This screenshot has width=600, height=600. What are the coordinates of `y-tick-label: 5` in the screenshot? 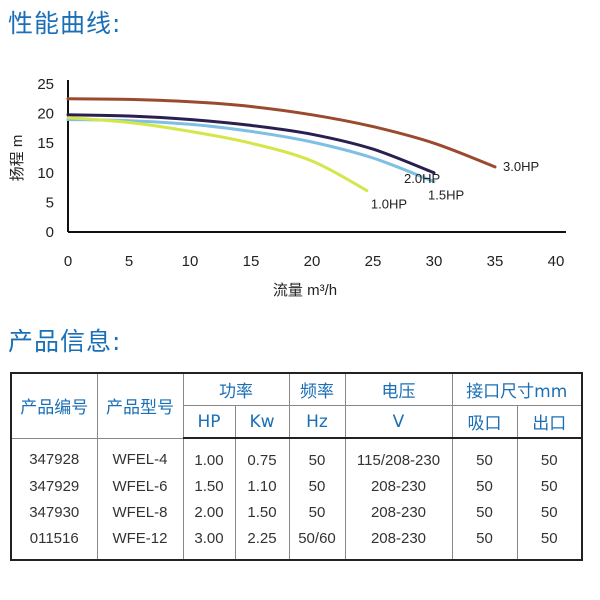 It's located at (50, 202).